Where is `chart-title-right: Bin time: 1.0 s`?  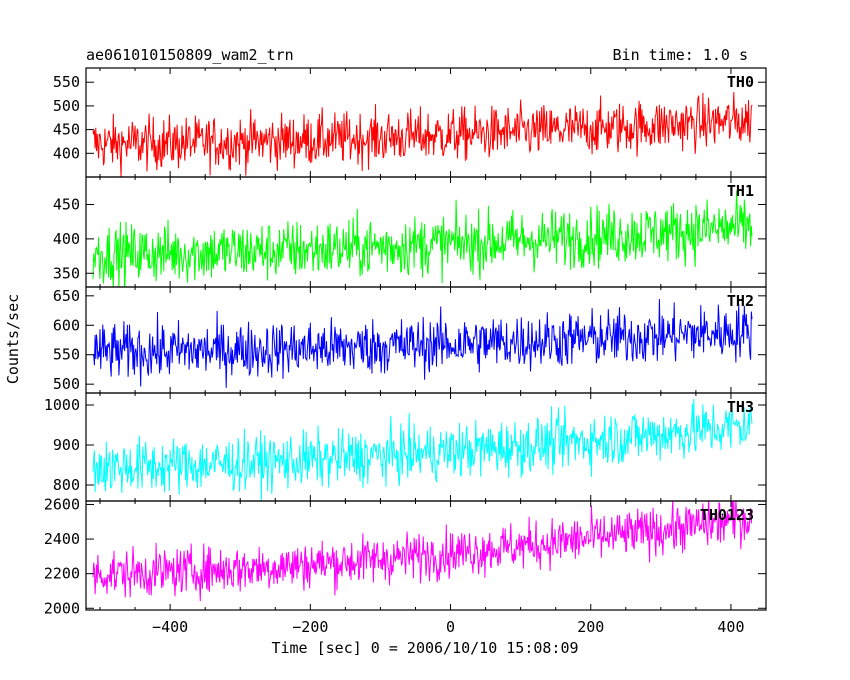 chart-title-right: Bin time: 1.0 s is located at coordinates (680, 55).